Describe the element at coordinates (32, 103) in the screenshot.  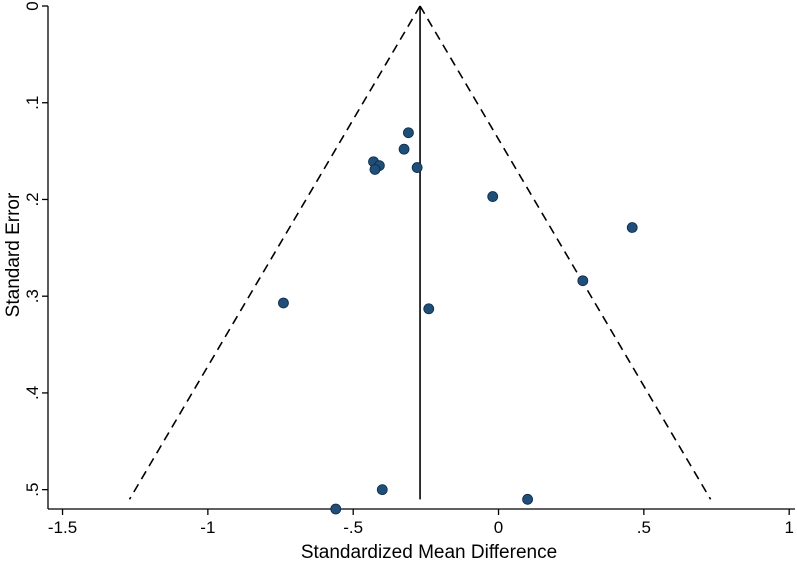
I see `y-tick-label: .1` at that location.